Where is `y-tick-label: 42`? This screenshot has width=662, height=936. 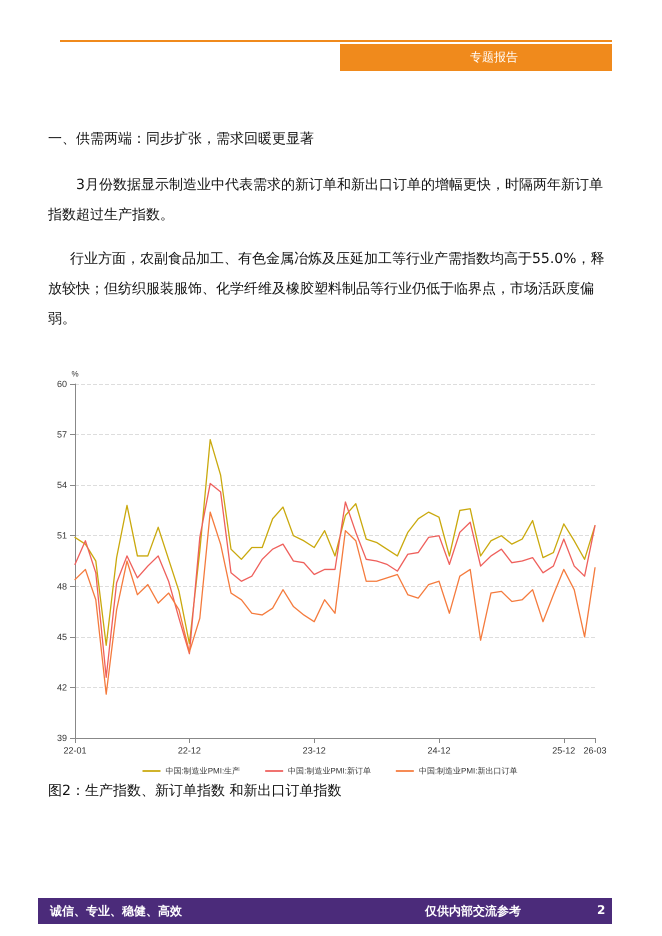
y-tick-label: 42 is located at coordinates (61, 687).